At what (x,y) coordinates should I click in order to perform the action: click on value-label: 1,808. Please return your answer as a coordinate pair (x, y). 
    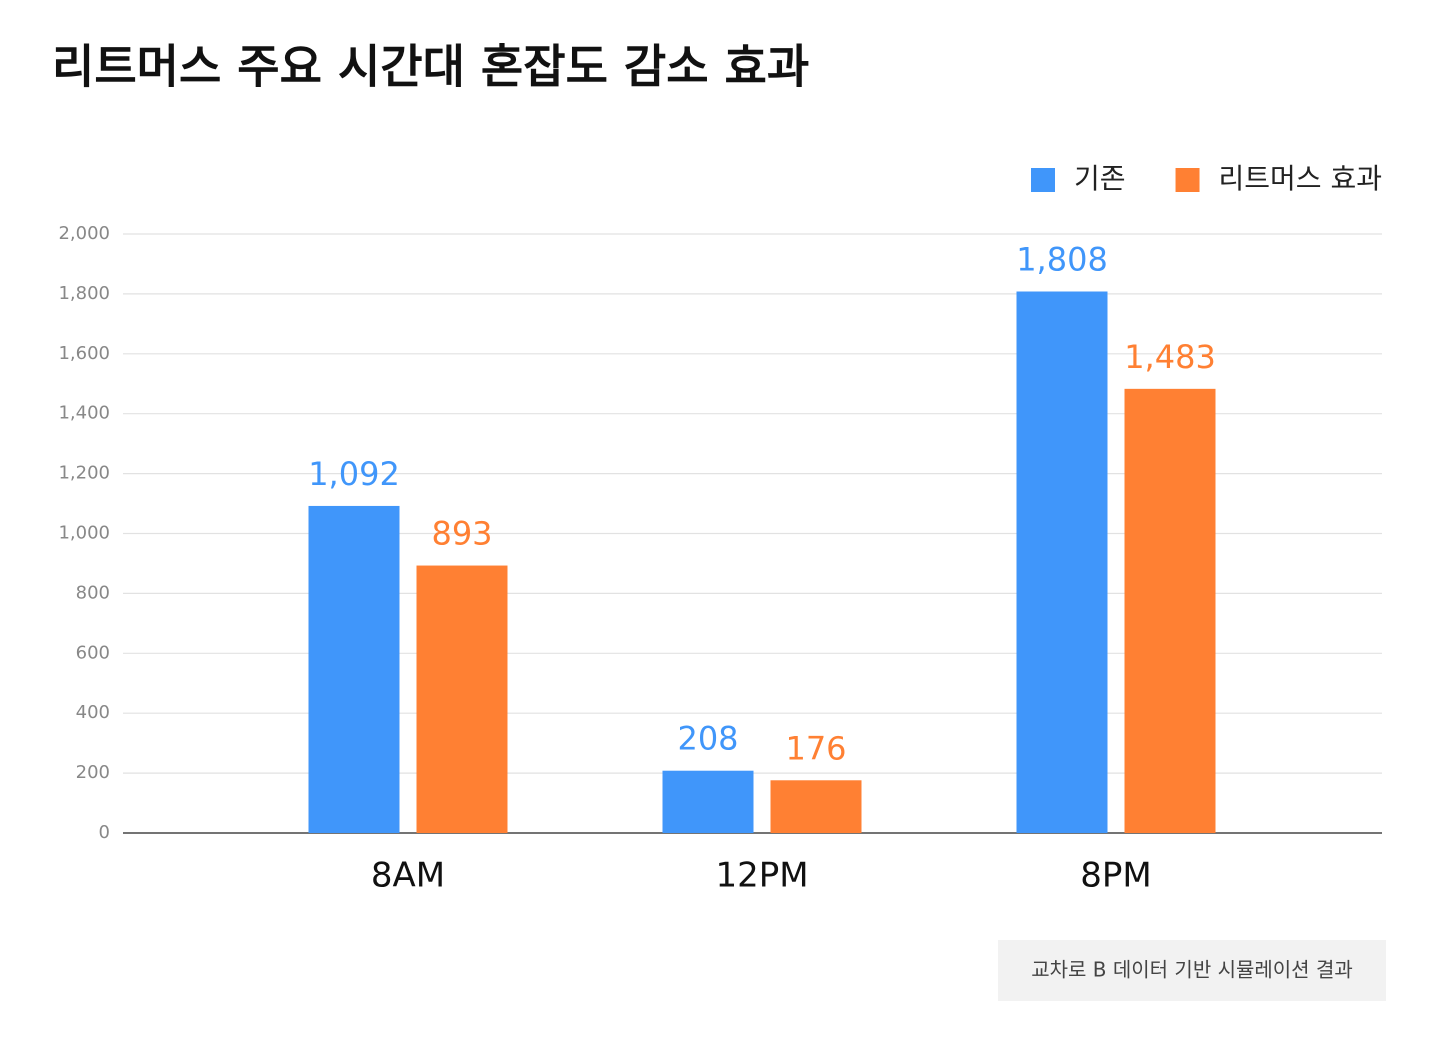
    Looking at the image, I should click on (1062, 260).